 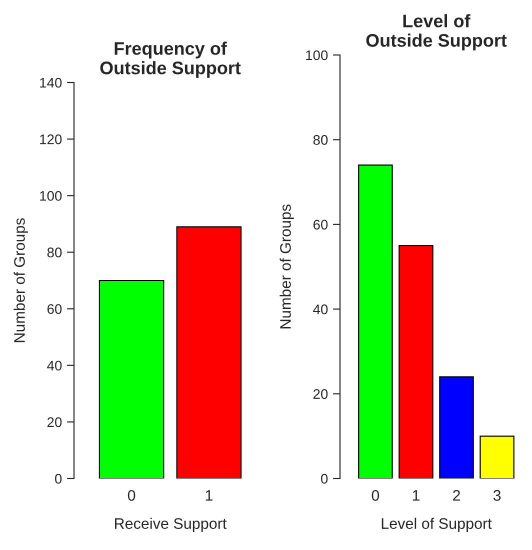 What do you see at coordinates (436, 32) in the screenshot?
I see `chart-title: Level of Outside Support` at bounding box center [436, 32].